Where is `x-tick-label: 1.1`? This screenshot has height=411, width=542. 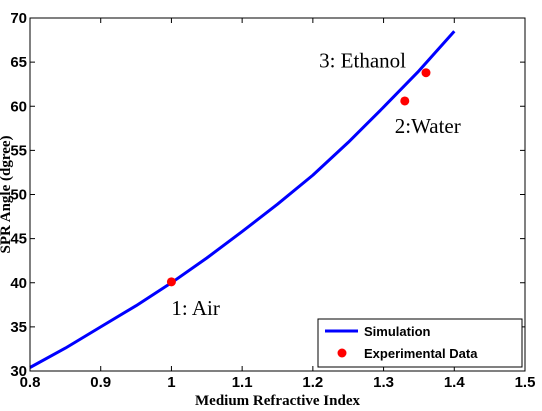
x-tick-label: 1.1 is located at coordinates (242, 382).